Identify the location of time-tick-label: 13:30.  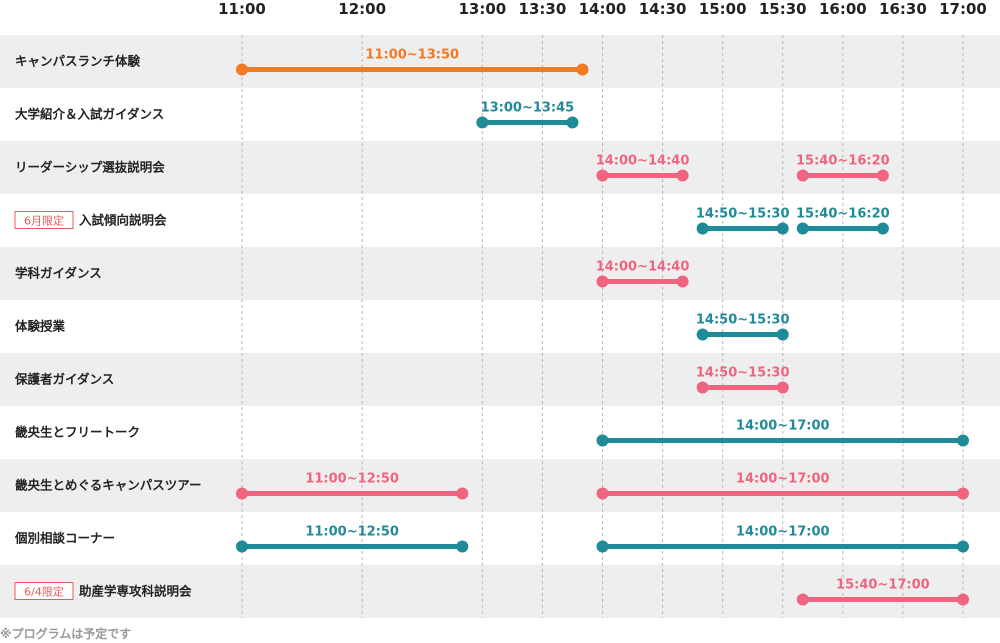
(543, 9).